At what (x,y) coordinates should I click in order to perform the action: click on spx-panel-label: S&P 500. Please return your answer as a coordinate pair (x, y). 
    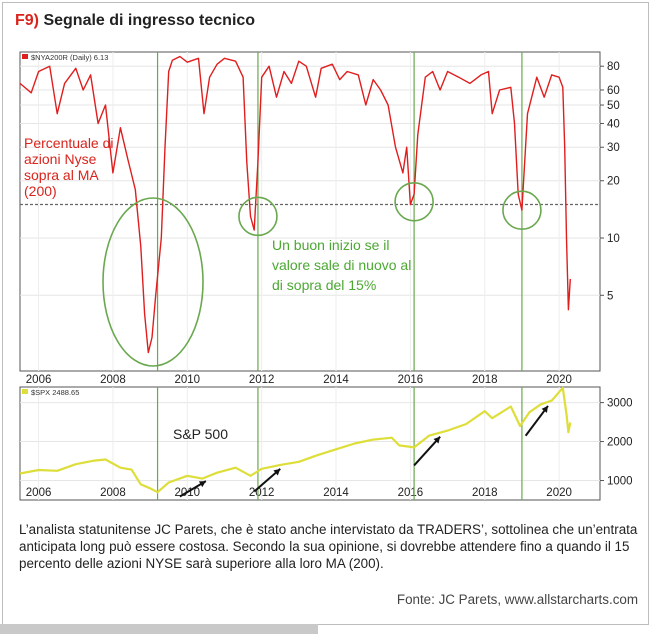
    Looking at the image, I should click on (200, 434).